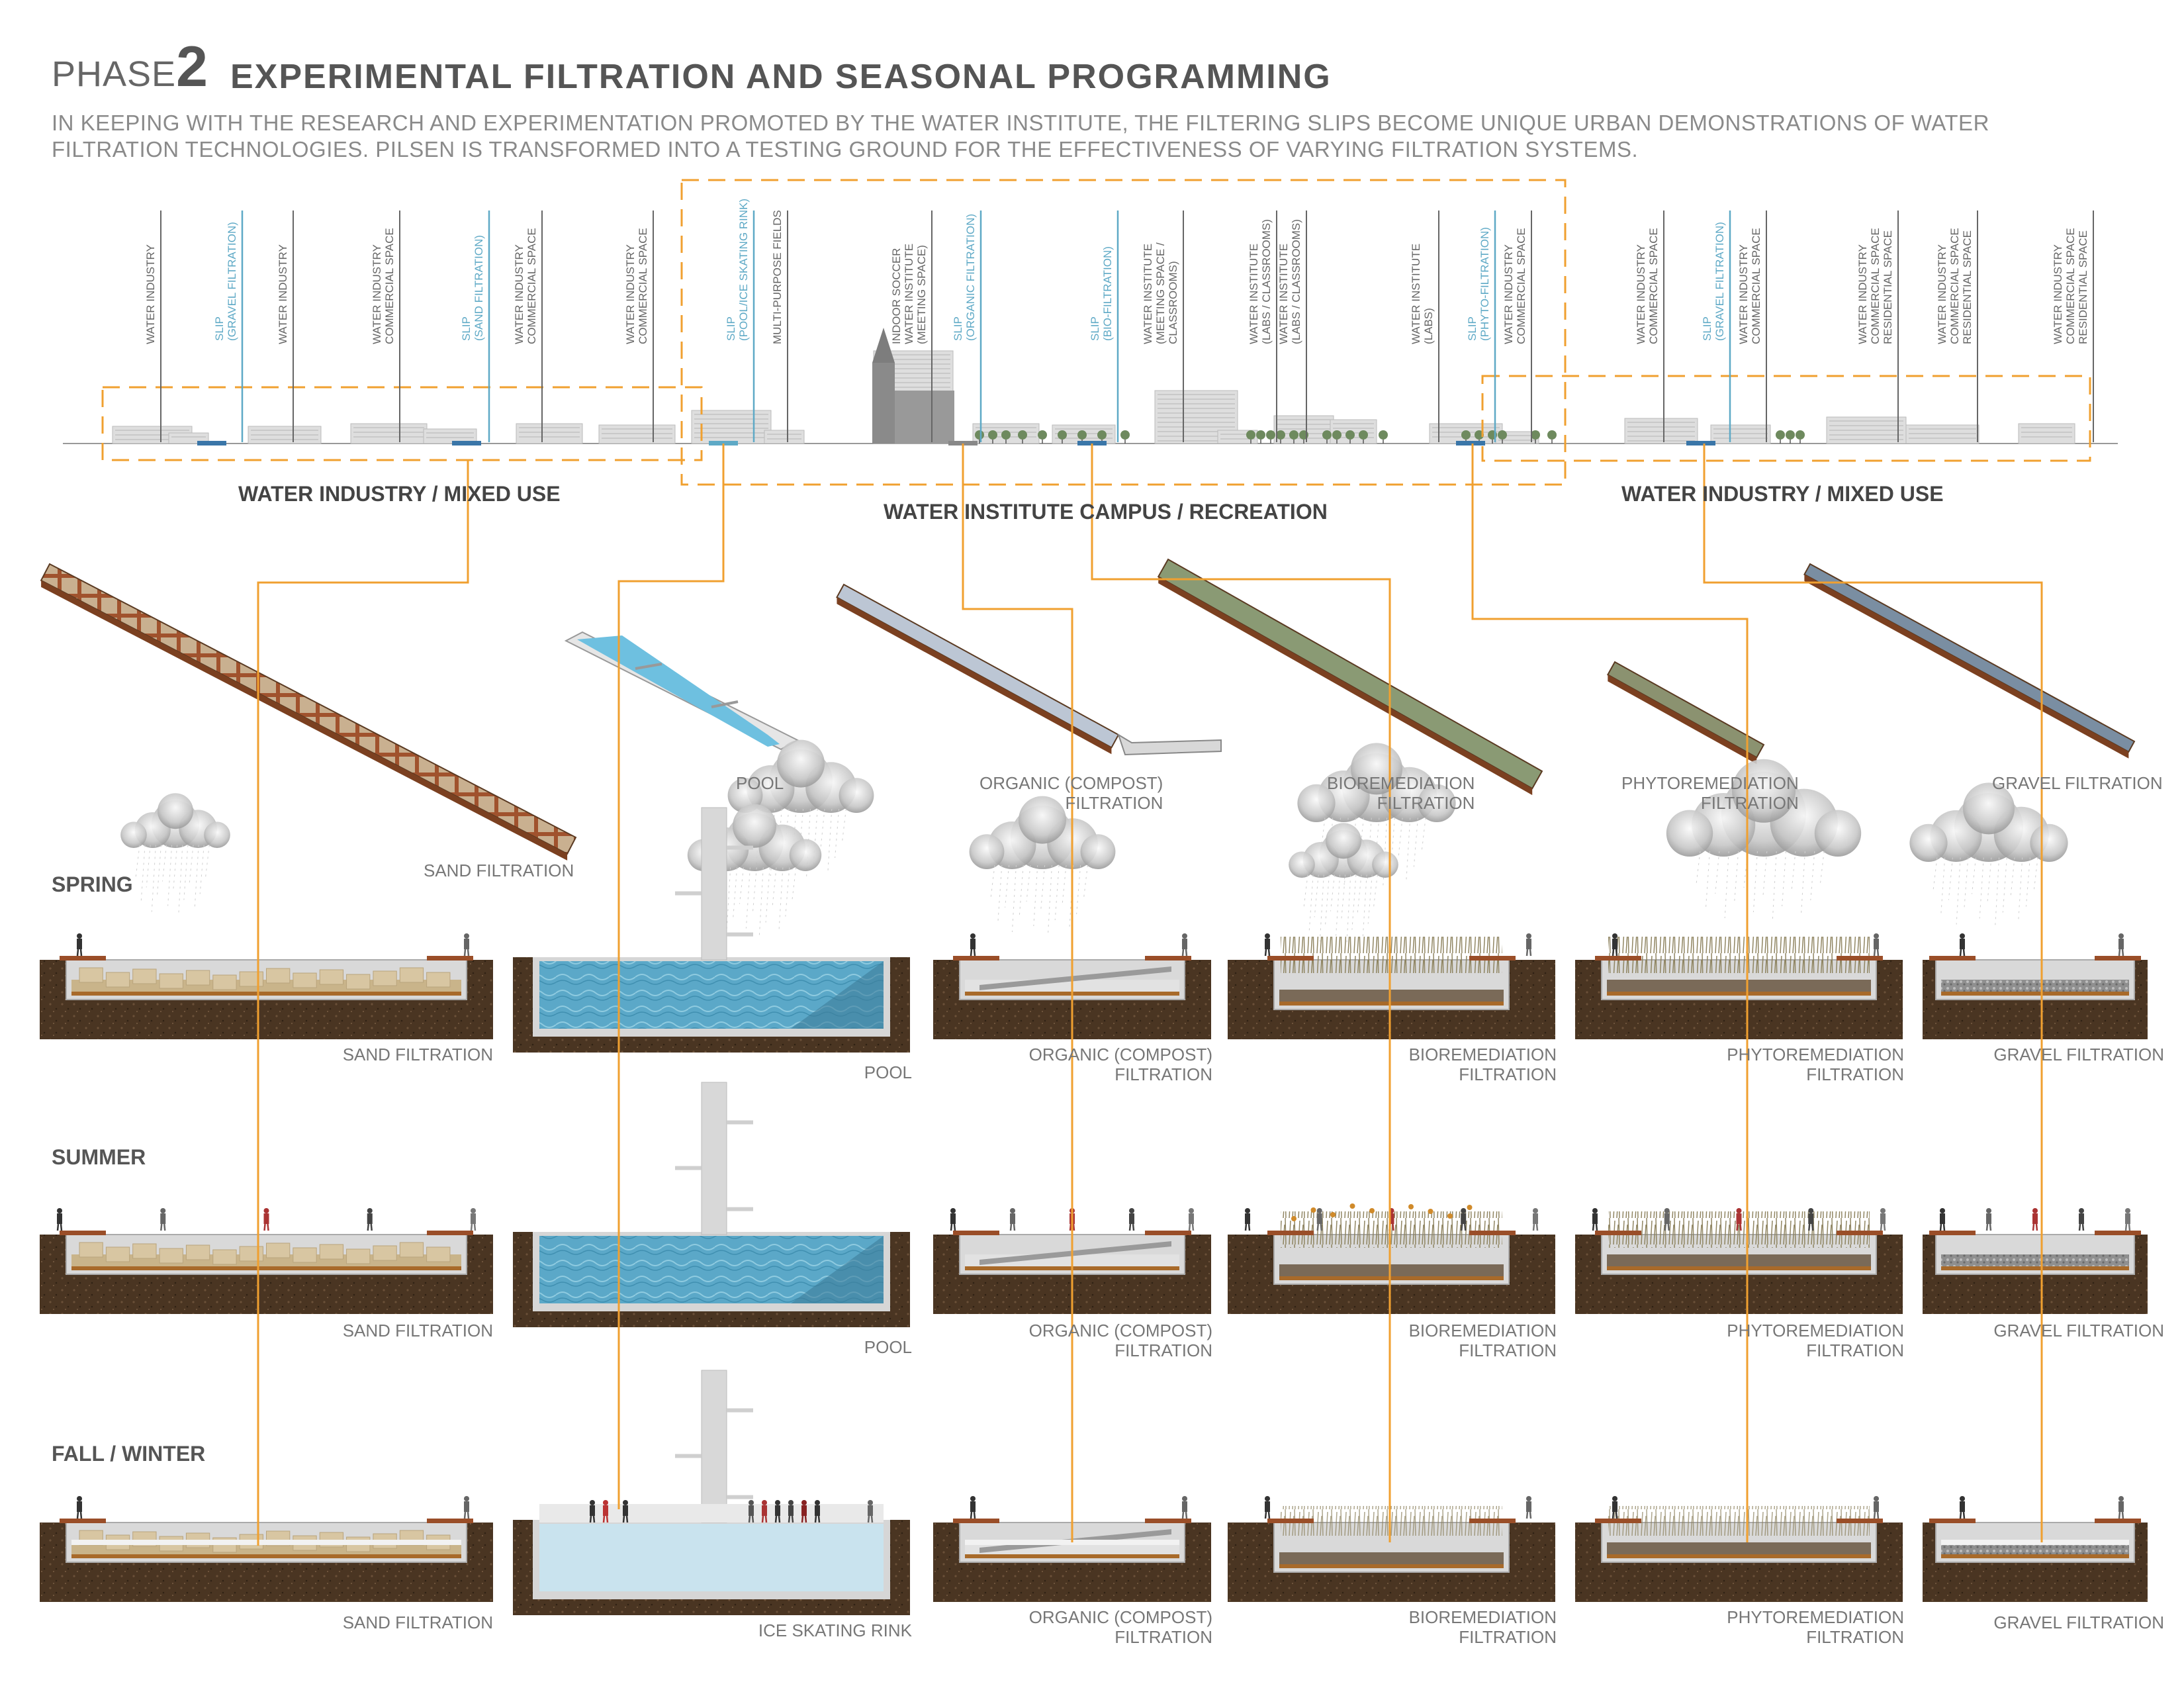  I want to click on section-pool-spring, so click(711, 930).